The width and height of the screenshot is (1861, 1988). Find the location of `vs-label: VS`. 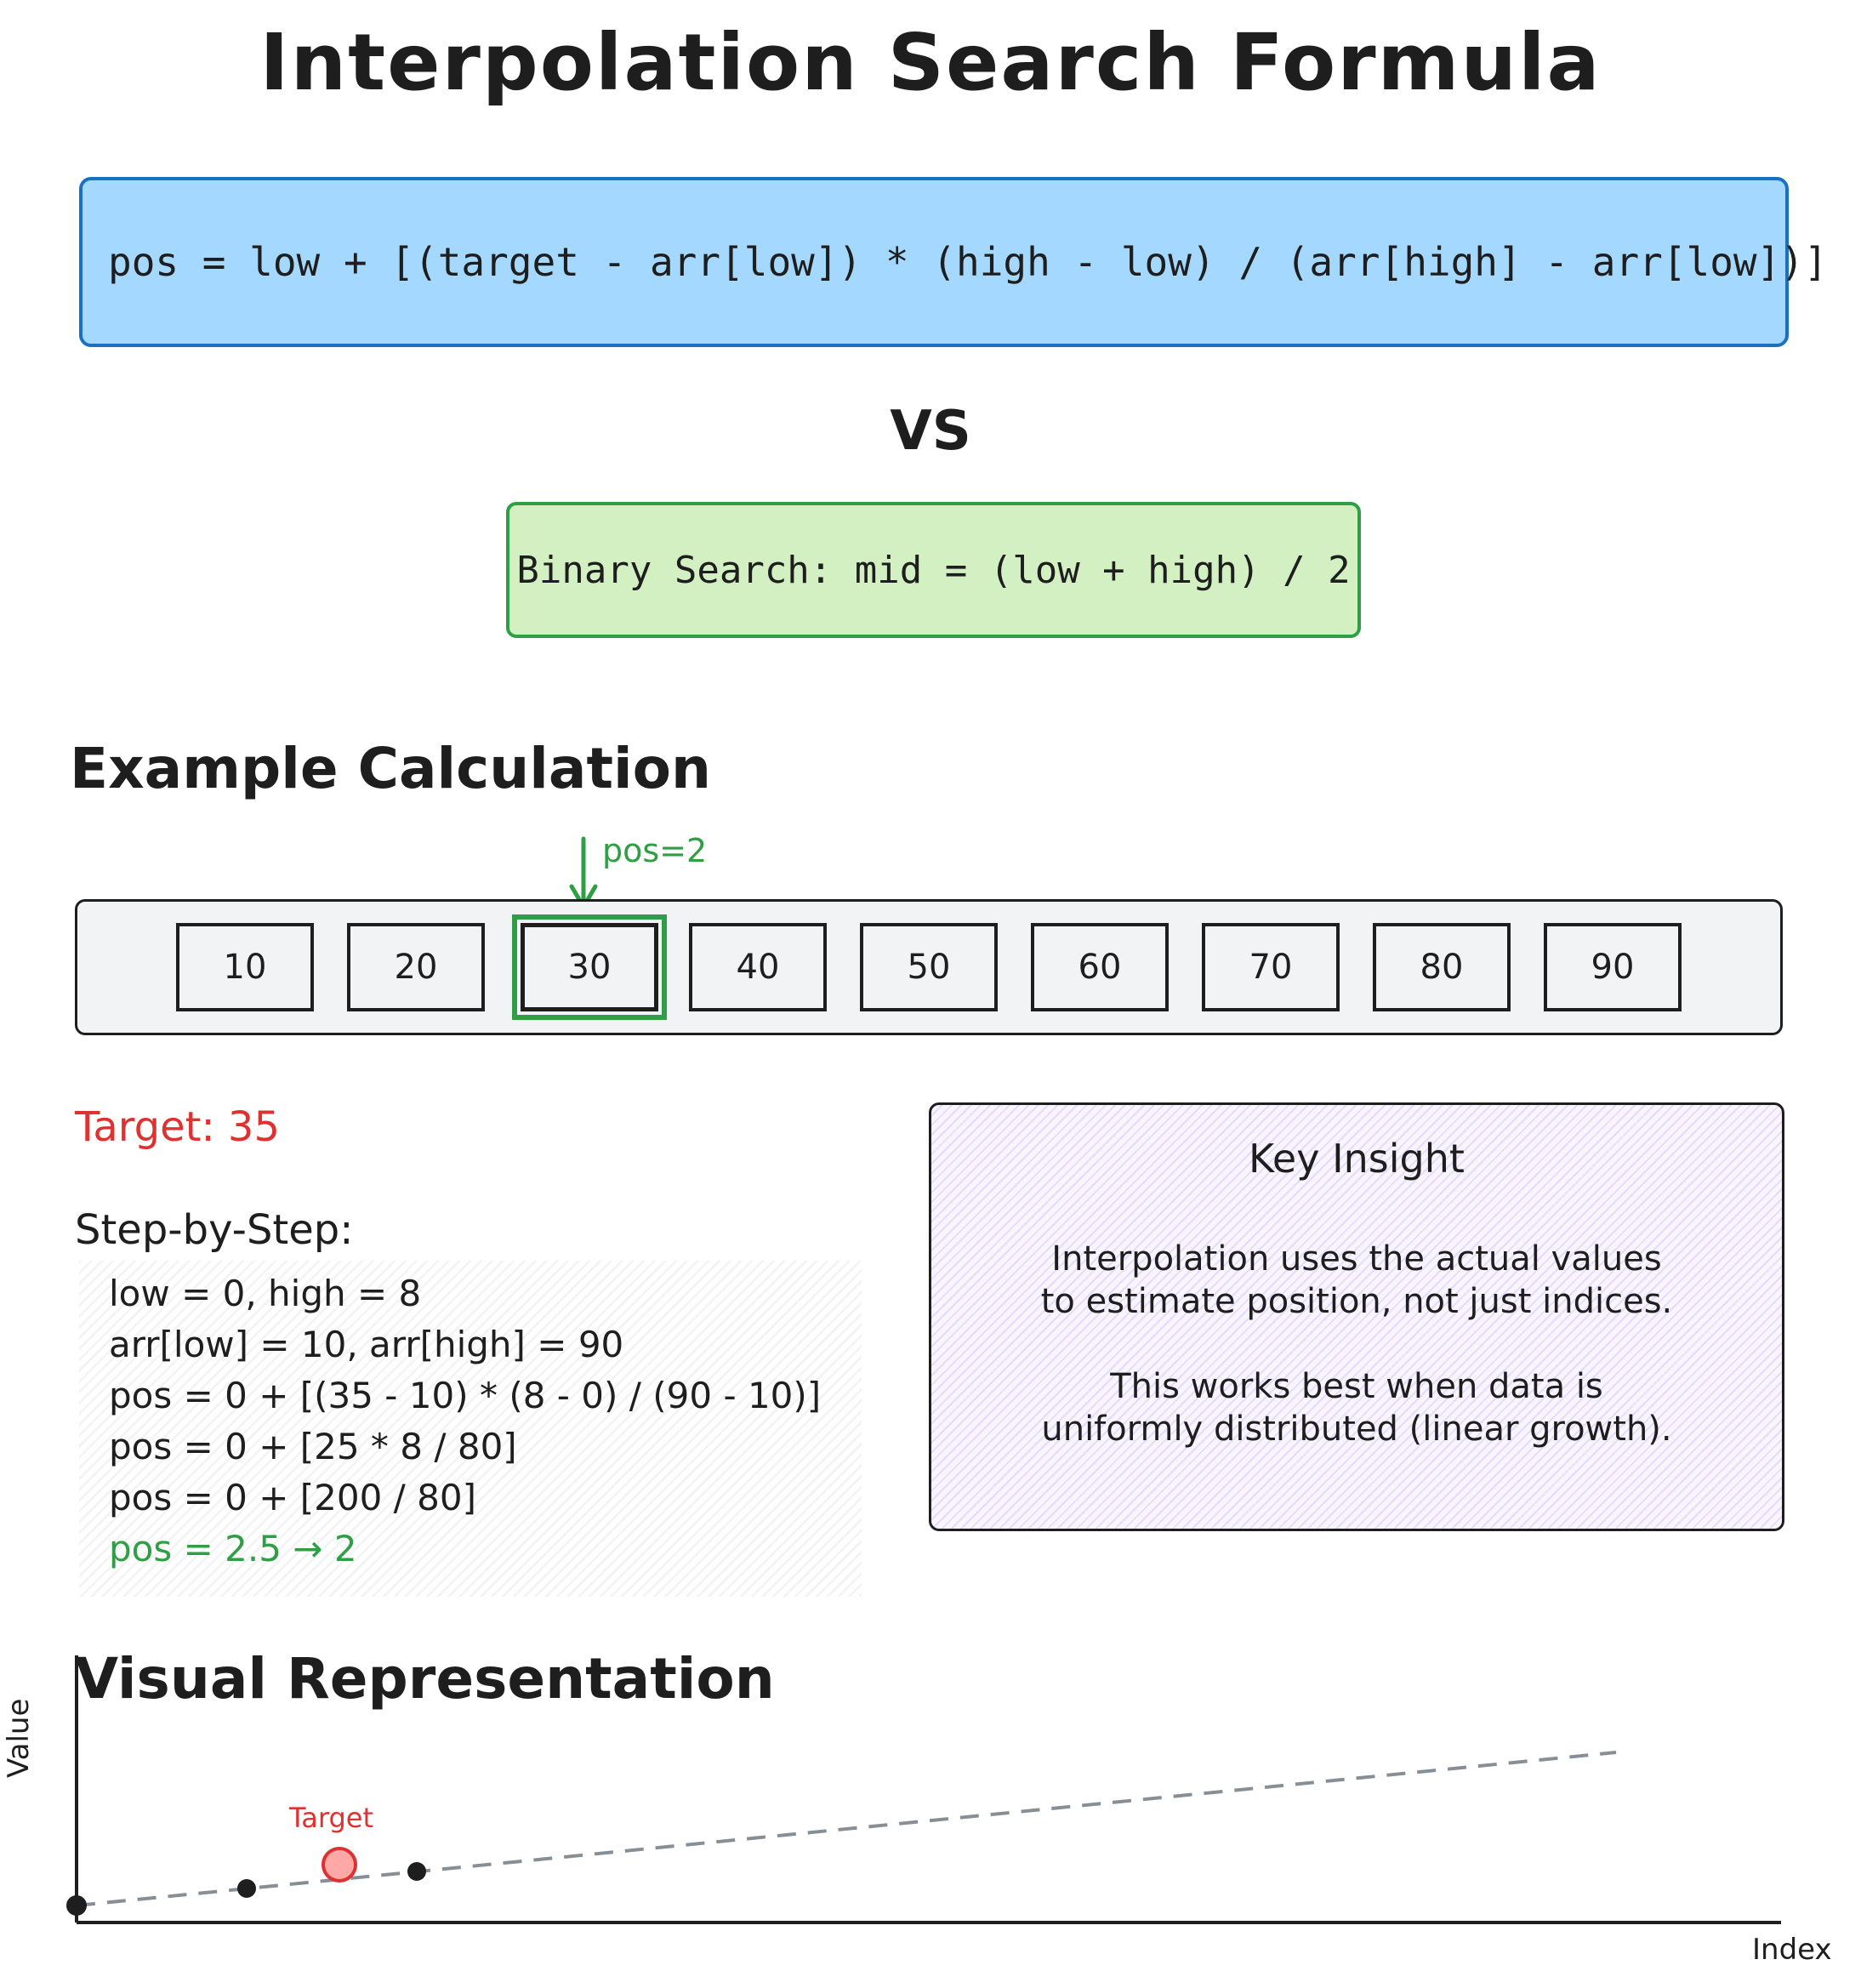

vs-label: VS is located at coordinates (931, 431).